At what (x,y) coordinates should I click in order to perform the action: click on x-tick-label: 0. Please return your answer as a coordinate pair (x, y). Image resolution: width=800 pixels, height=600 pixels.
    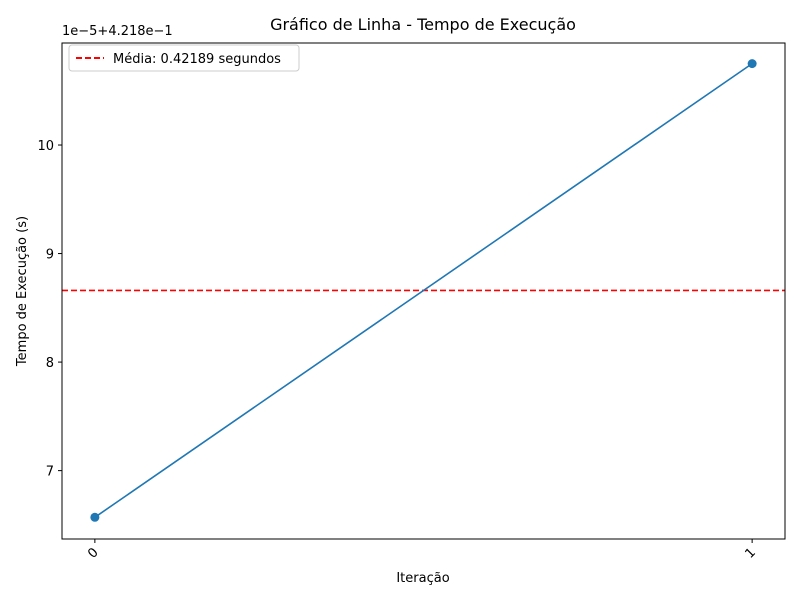
    Looking at the image, I should click on (93, 553).